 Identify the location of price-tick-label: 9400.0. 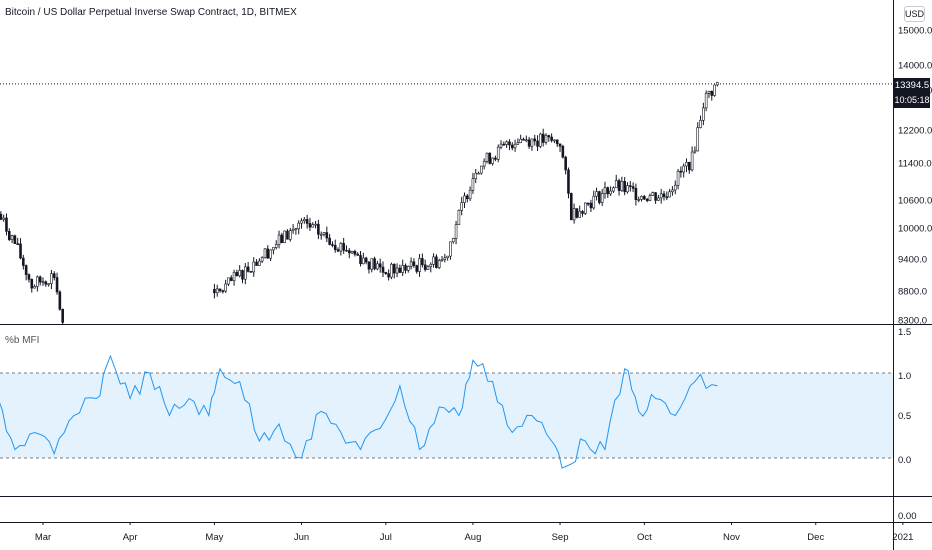
(912, 260).